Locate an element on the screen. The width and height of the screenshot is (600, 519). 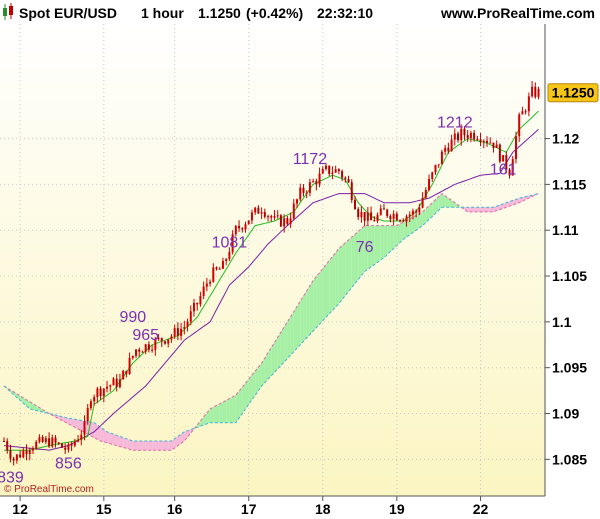
annotation-76: 76 is located at coordinates (365, 247).